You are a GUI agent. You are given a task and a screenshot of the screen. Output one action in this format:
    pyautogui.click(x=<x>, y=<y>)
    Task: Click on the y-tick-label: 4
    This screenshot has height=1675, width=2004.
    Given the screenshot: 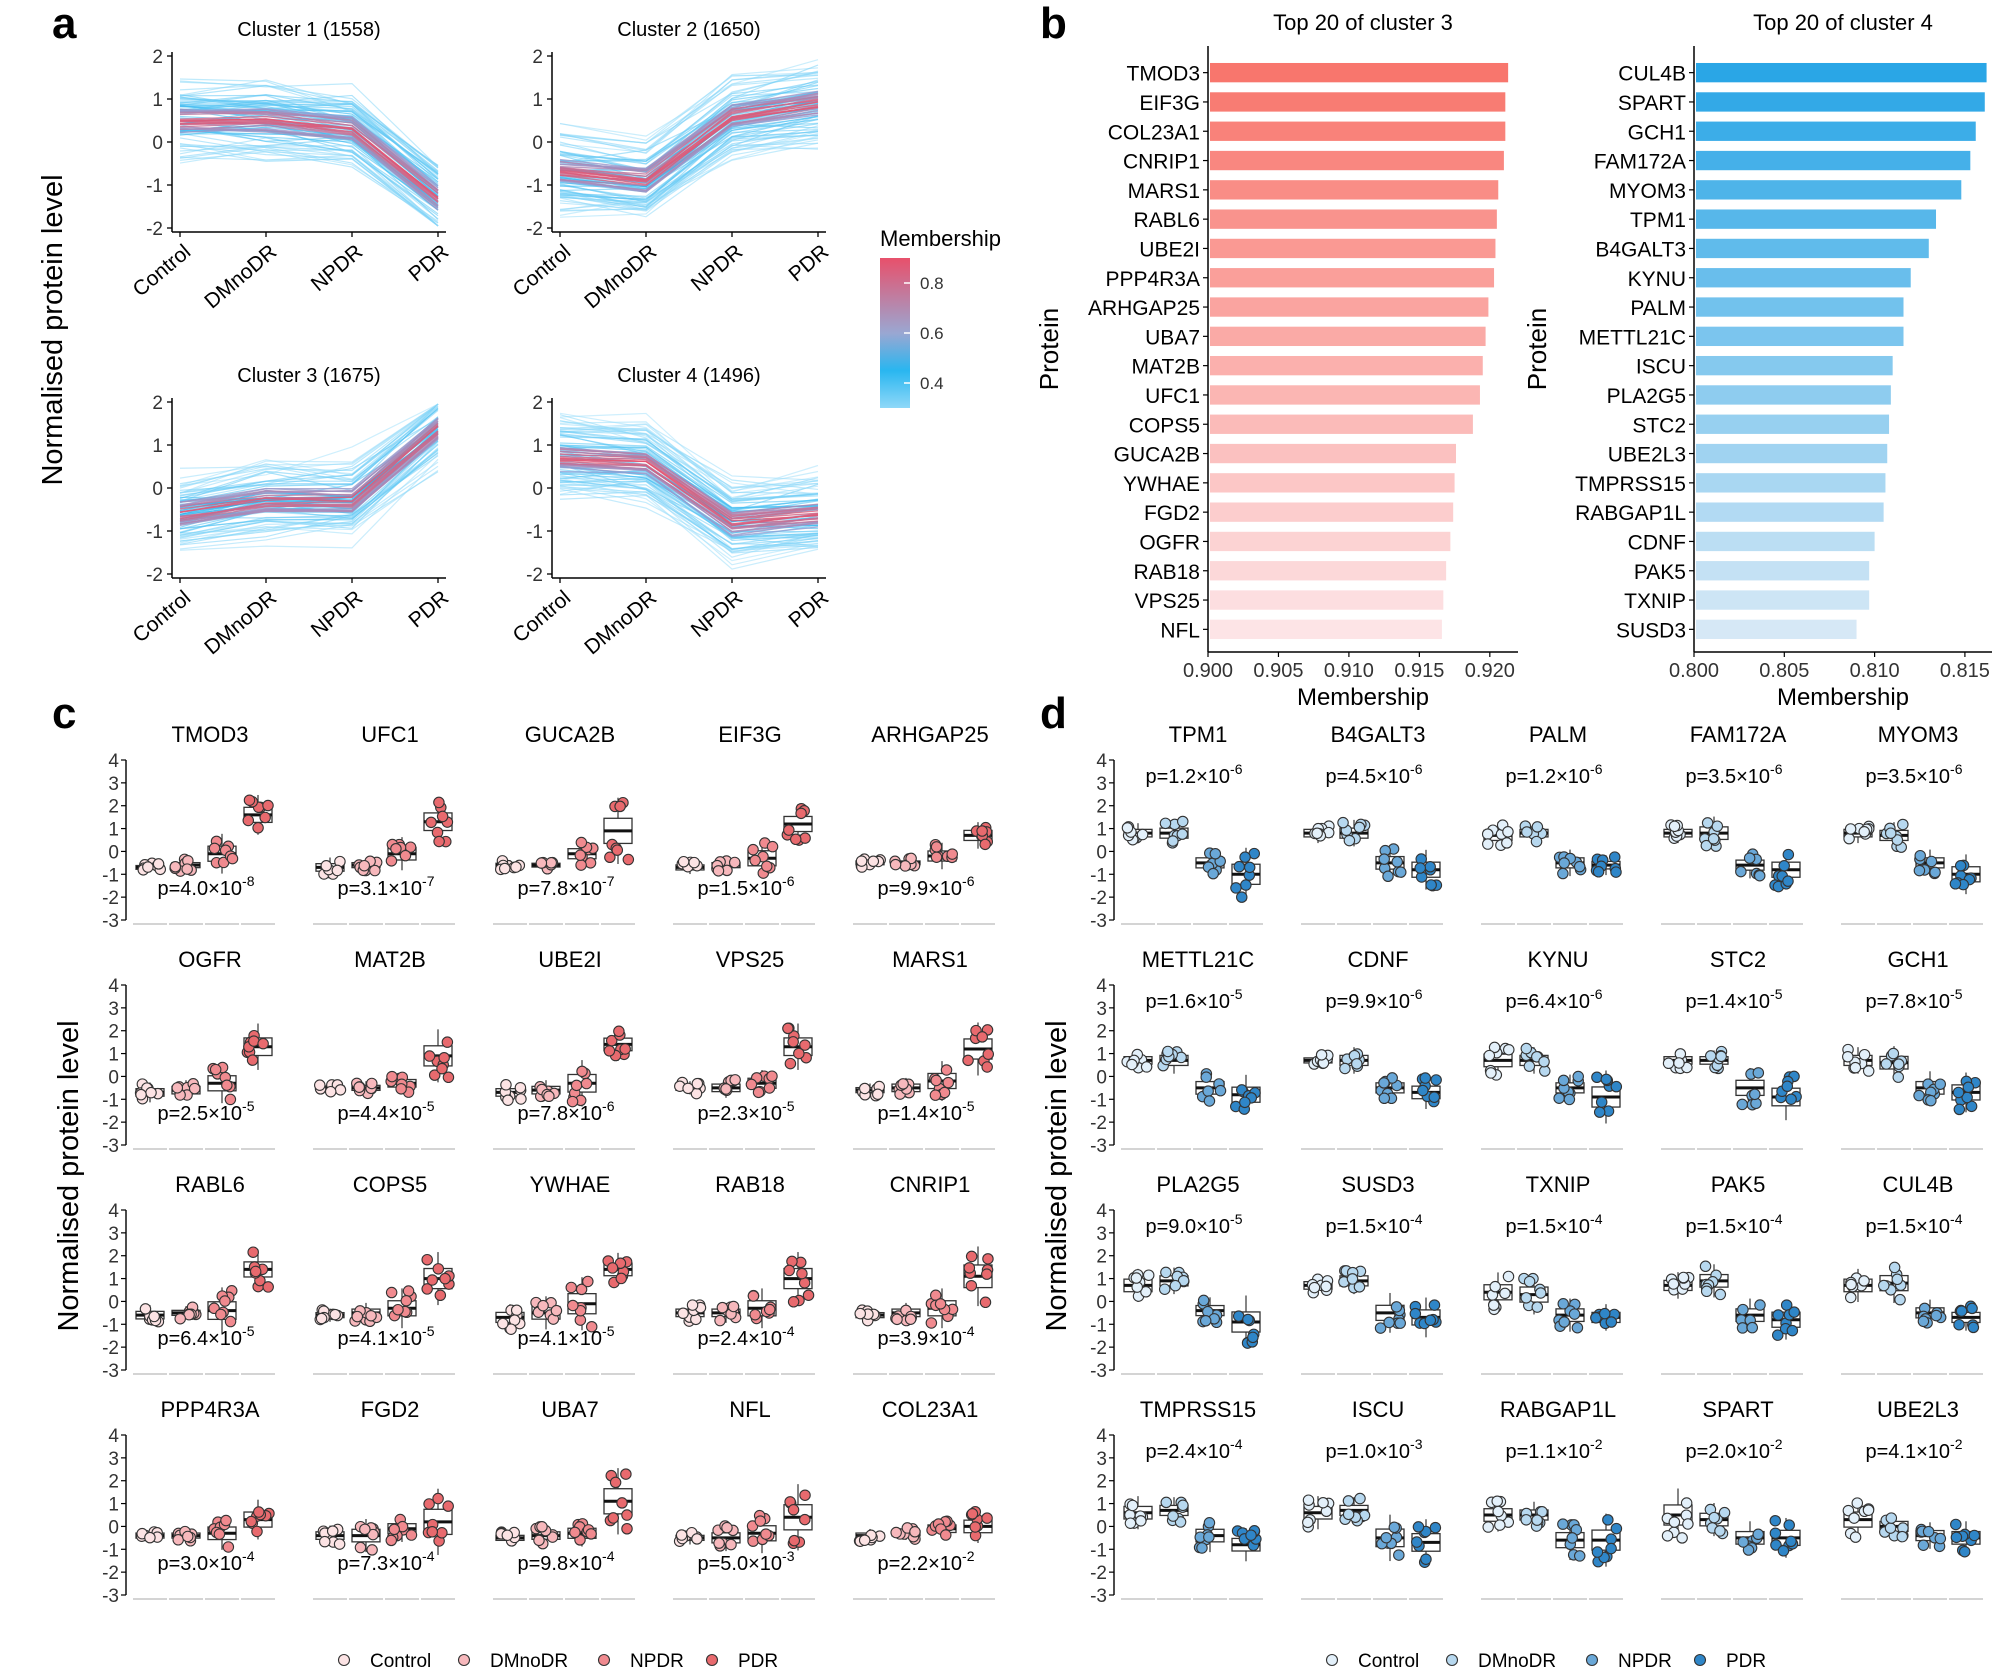 What is the action you would take?
    pyautogui.click(x=113, y=986)
    